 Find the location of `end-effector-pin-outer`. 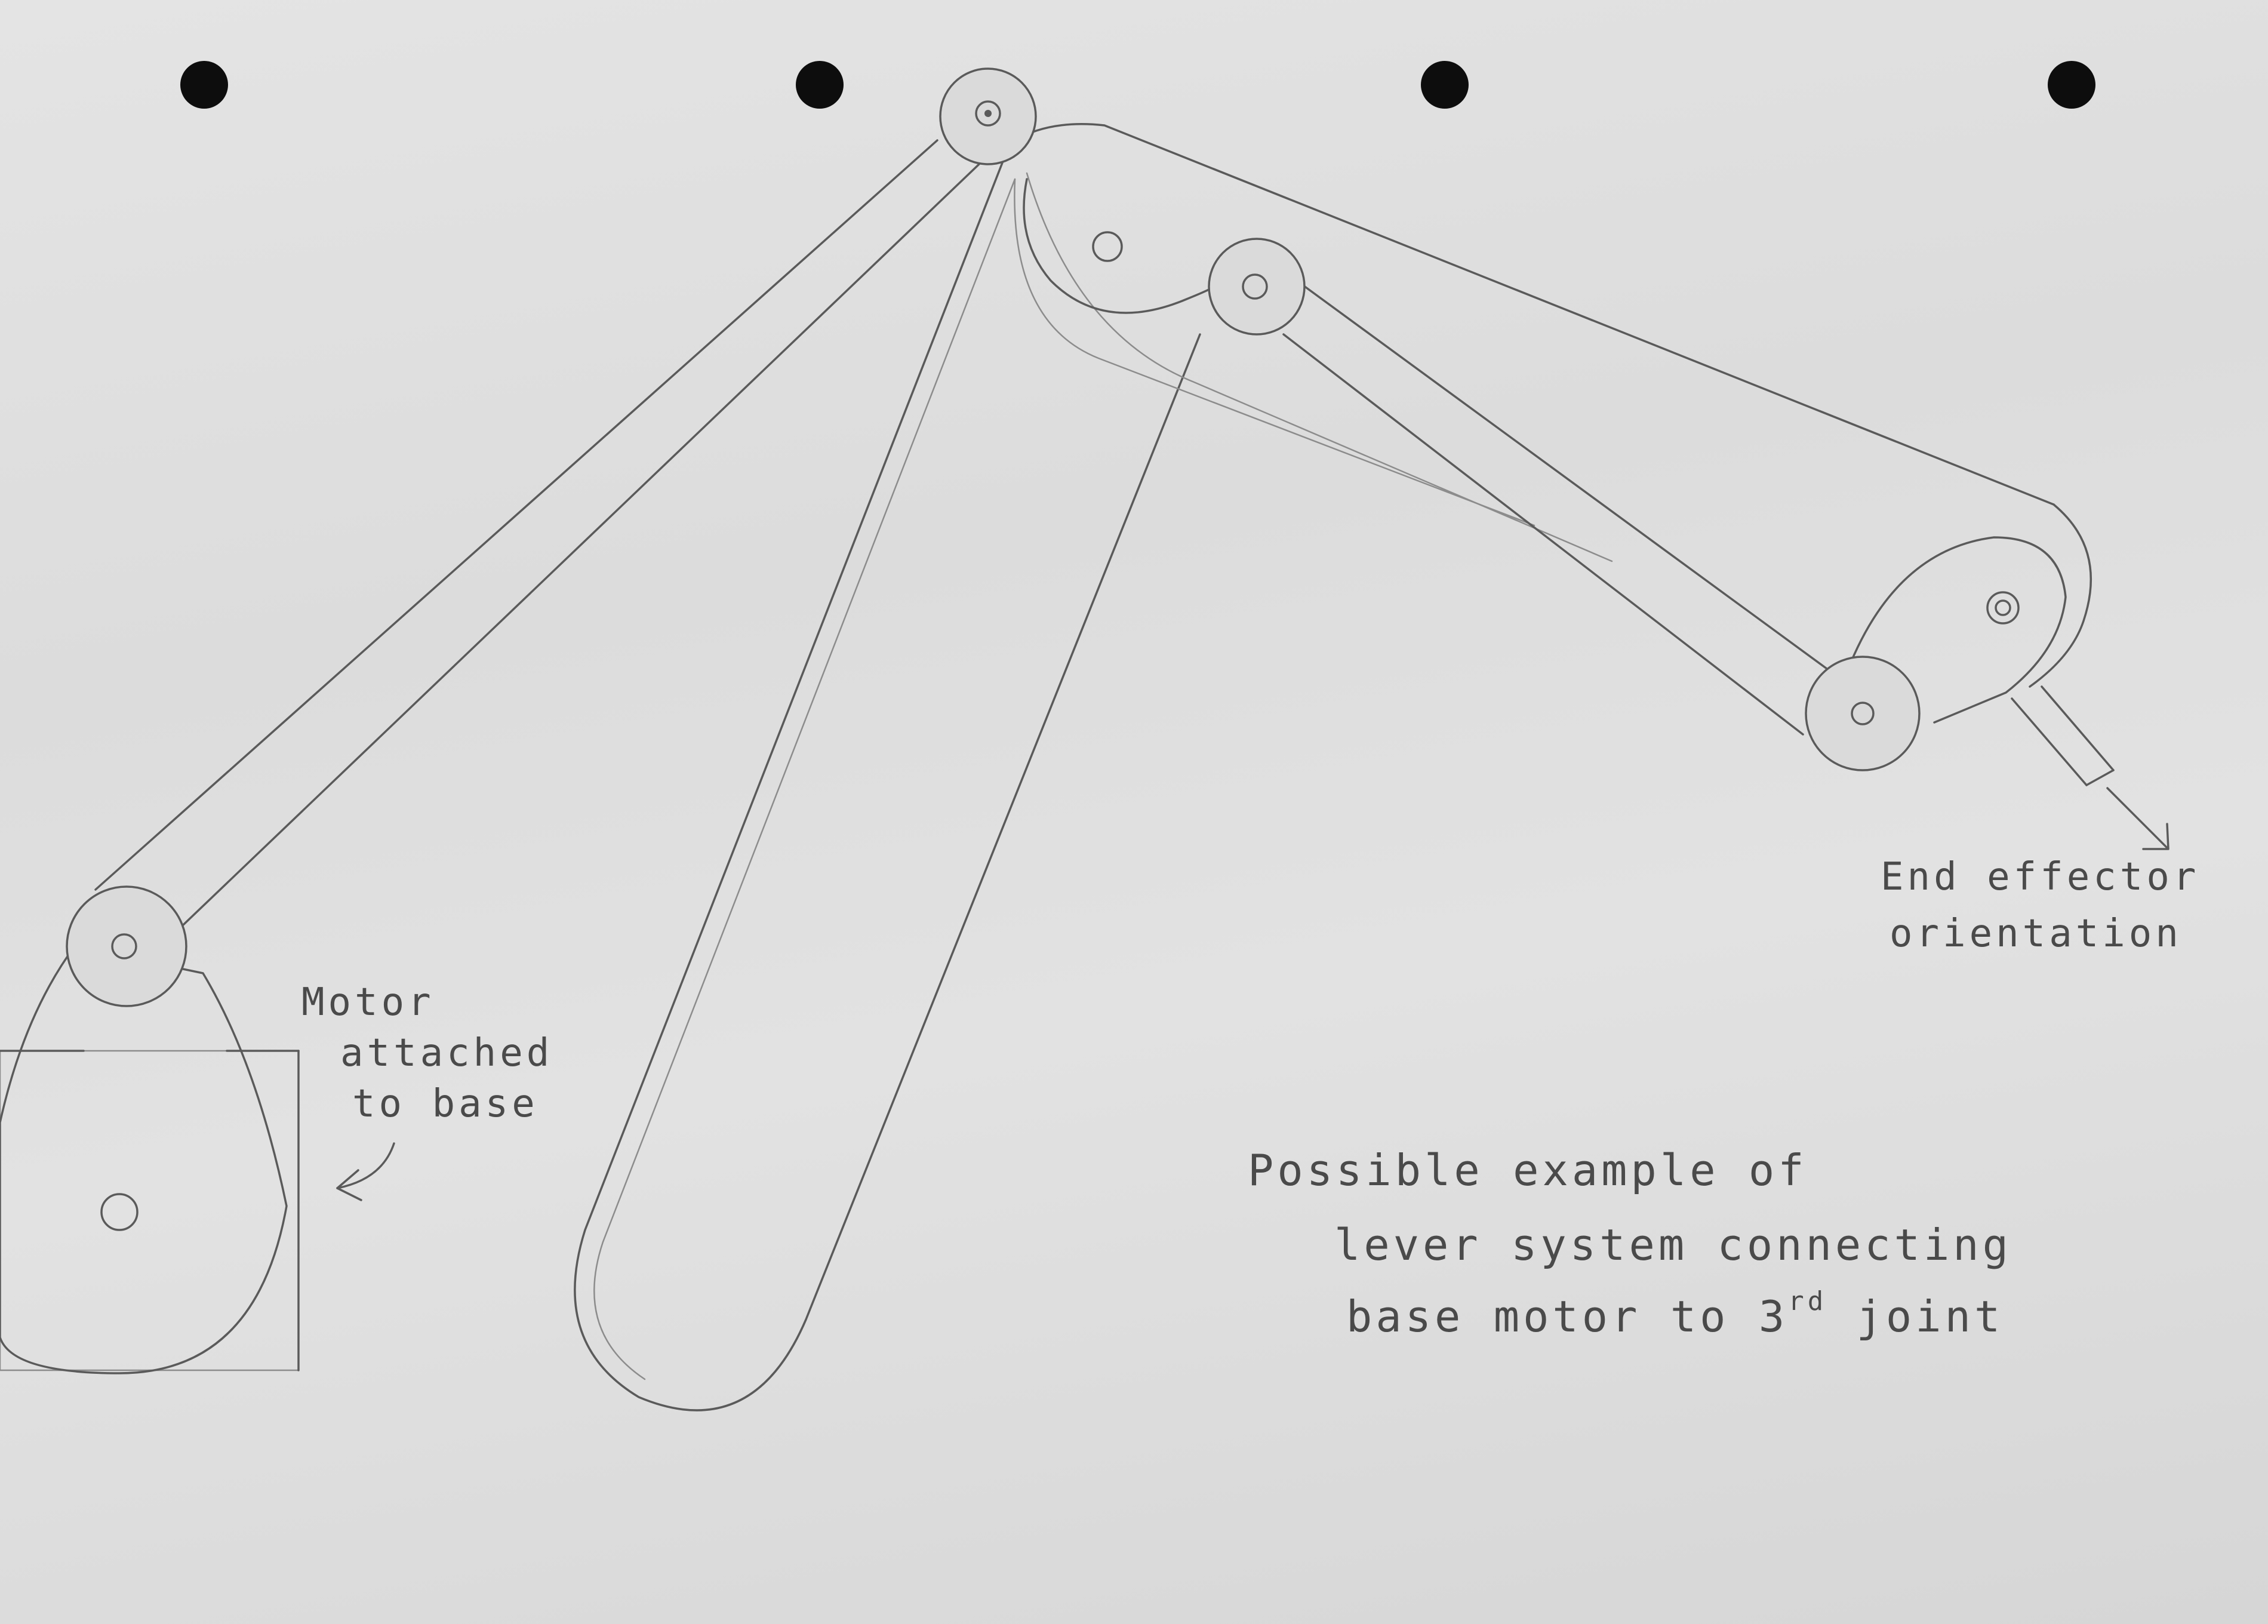

end-effector-pin-outer is located at coordinates (2003, 608).